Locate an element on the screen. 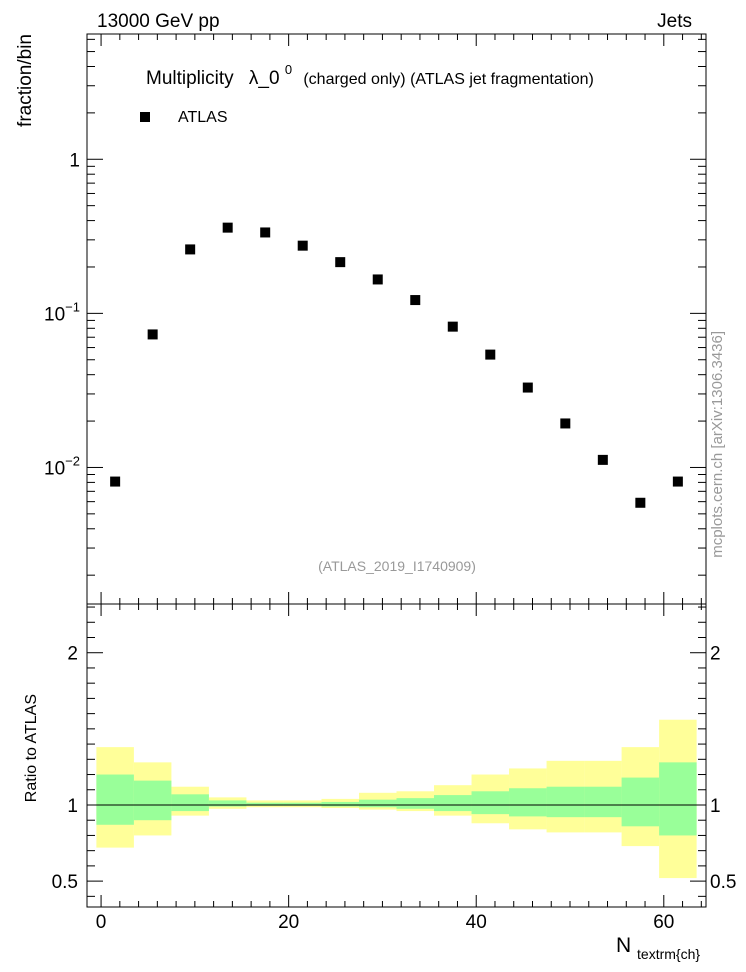 This screenshot has height=972, width=746. main-y-tick-label: 10⁻² is located at coordinates (62, 466).